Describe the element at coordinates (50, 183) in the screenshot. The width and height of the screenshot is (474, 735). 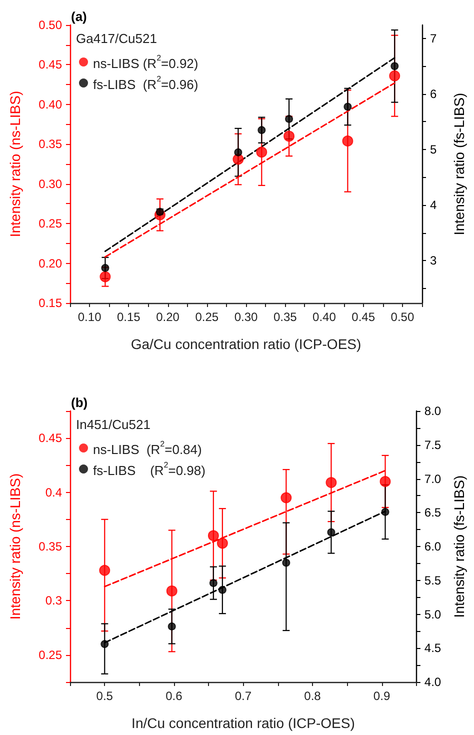
I see `y-tick-label: 0.30` at that location.